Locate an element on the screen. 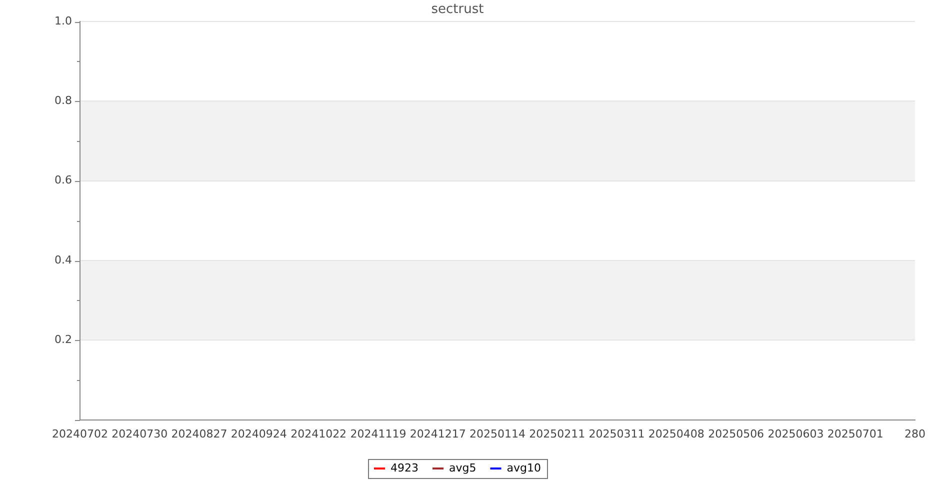 The height and width of the screenshot is (500, 935). x-tick-label: 20240924 is located at coordinates (258, 433).